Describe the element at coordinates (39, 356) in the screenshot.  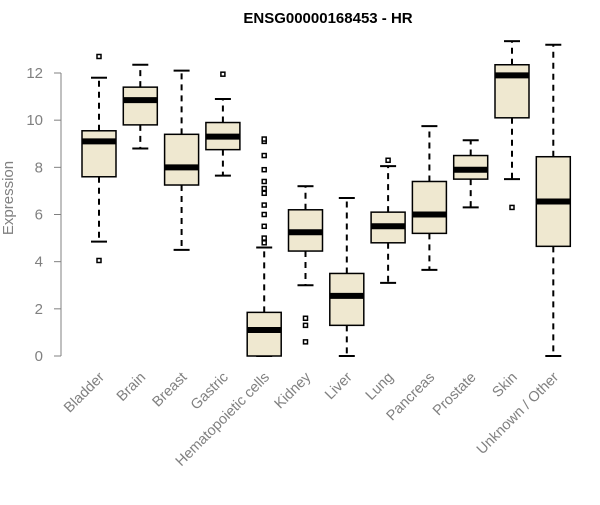
I see `y-tick-label: 0` at that location.